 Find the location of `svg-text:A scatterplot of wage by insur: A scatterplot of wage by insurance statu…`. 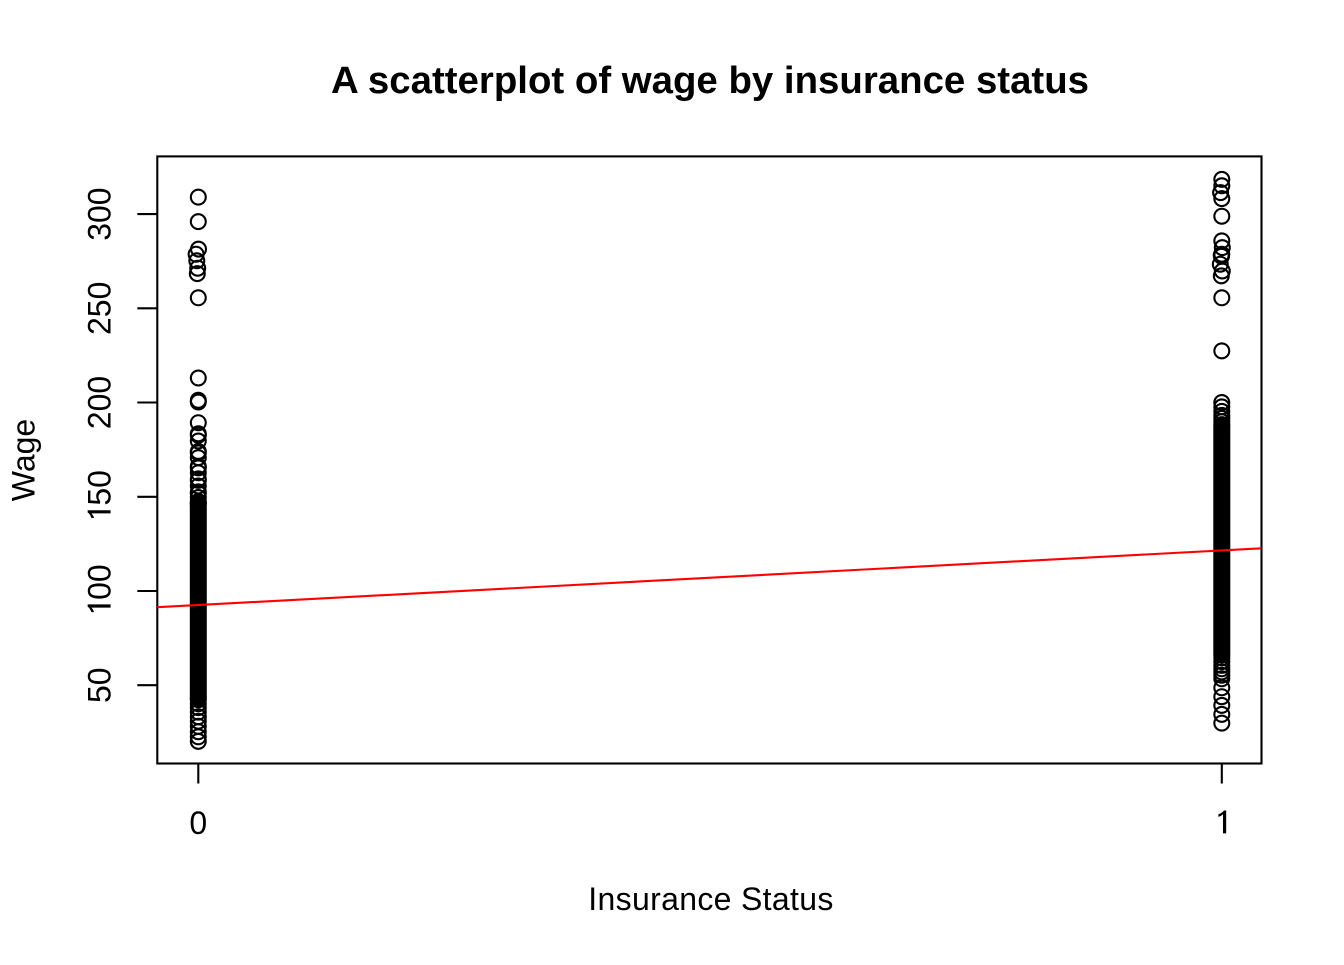

svg-text:A scatterplot of wage by insur: A scatterplot of wage by insurance statu… is located at coordinates (710, 80).